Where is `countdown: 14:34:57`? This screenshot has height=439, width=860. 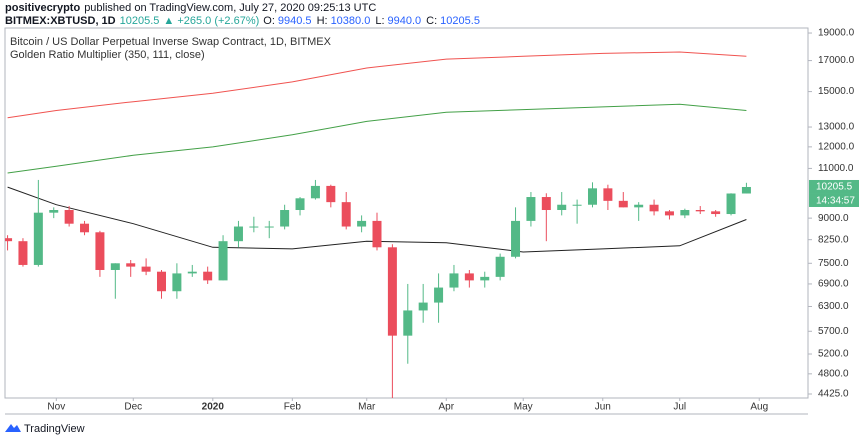
countdown: 14:34:57 is located at coordinates (835, 201).